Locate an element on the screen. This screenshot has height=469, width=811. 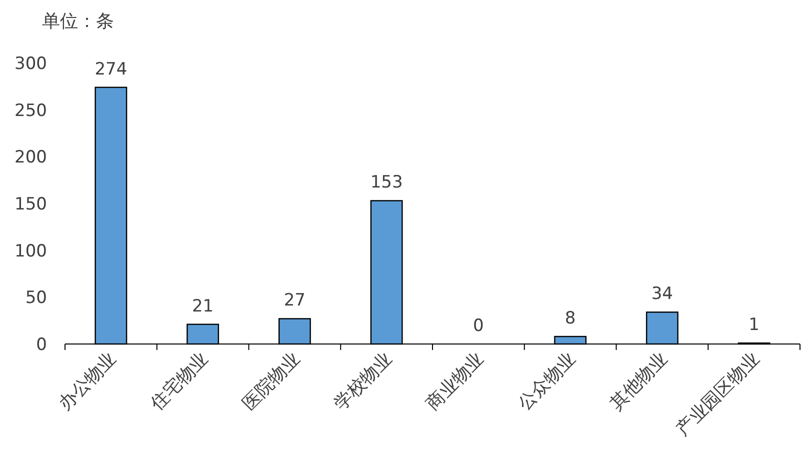
y-axis-title: 单位：条 is located at coordinates (78, 21).